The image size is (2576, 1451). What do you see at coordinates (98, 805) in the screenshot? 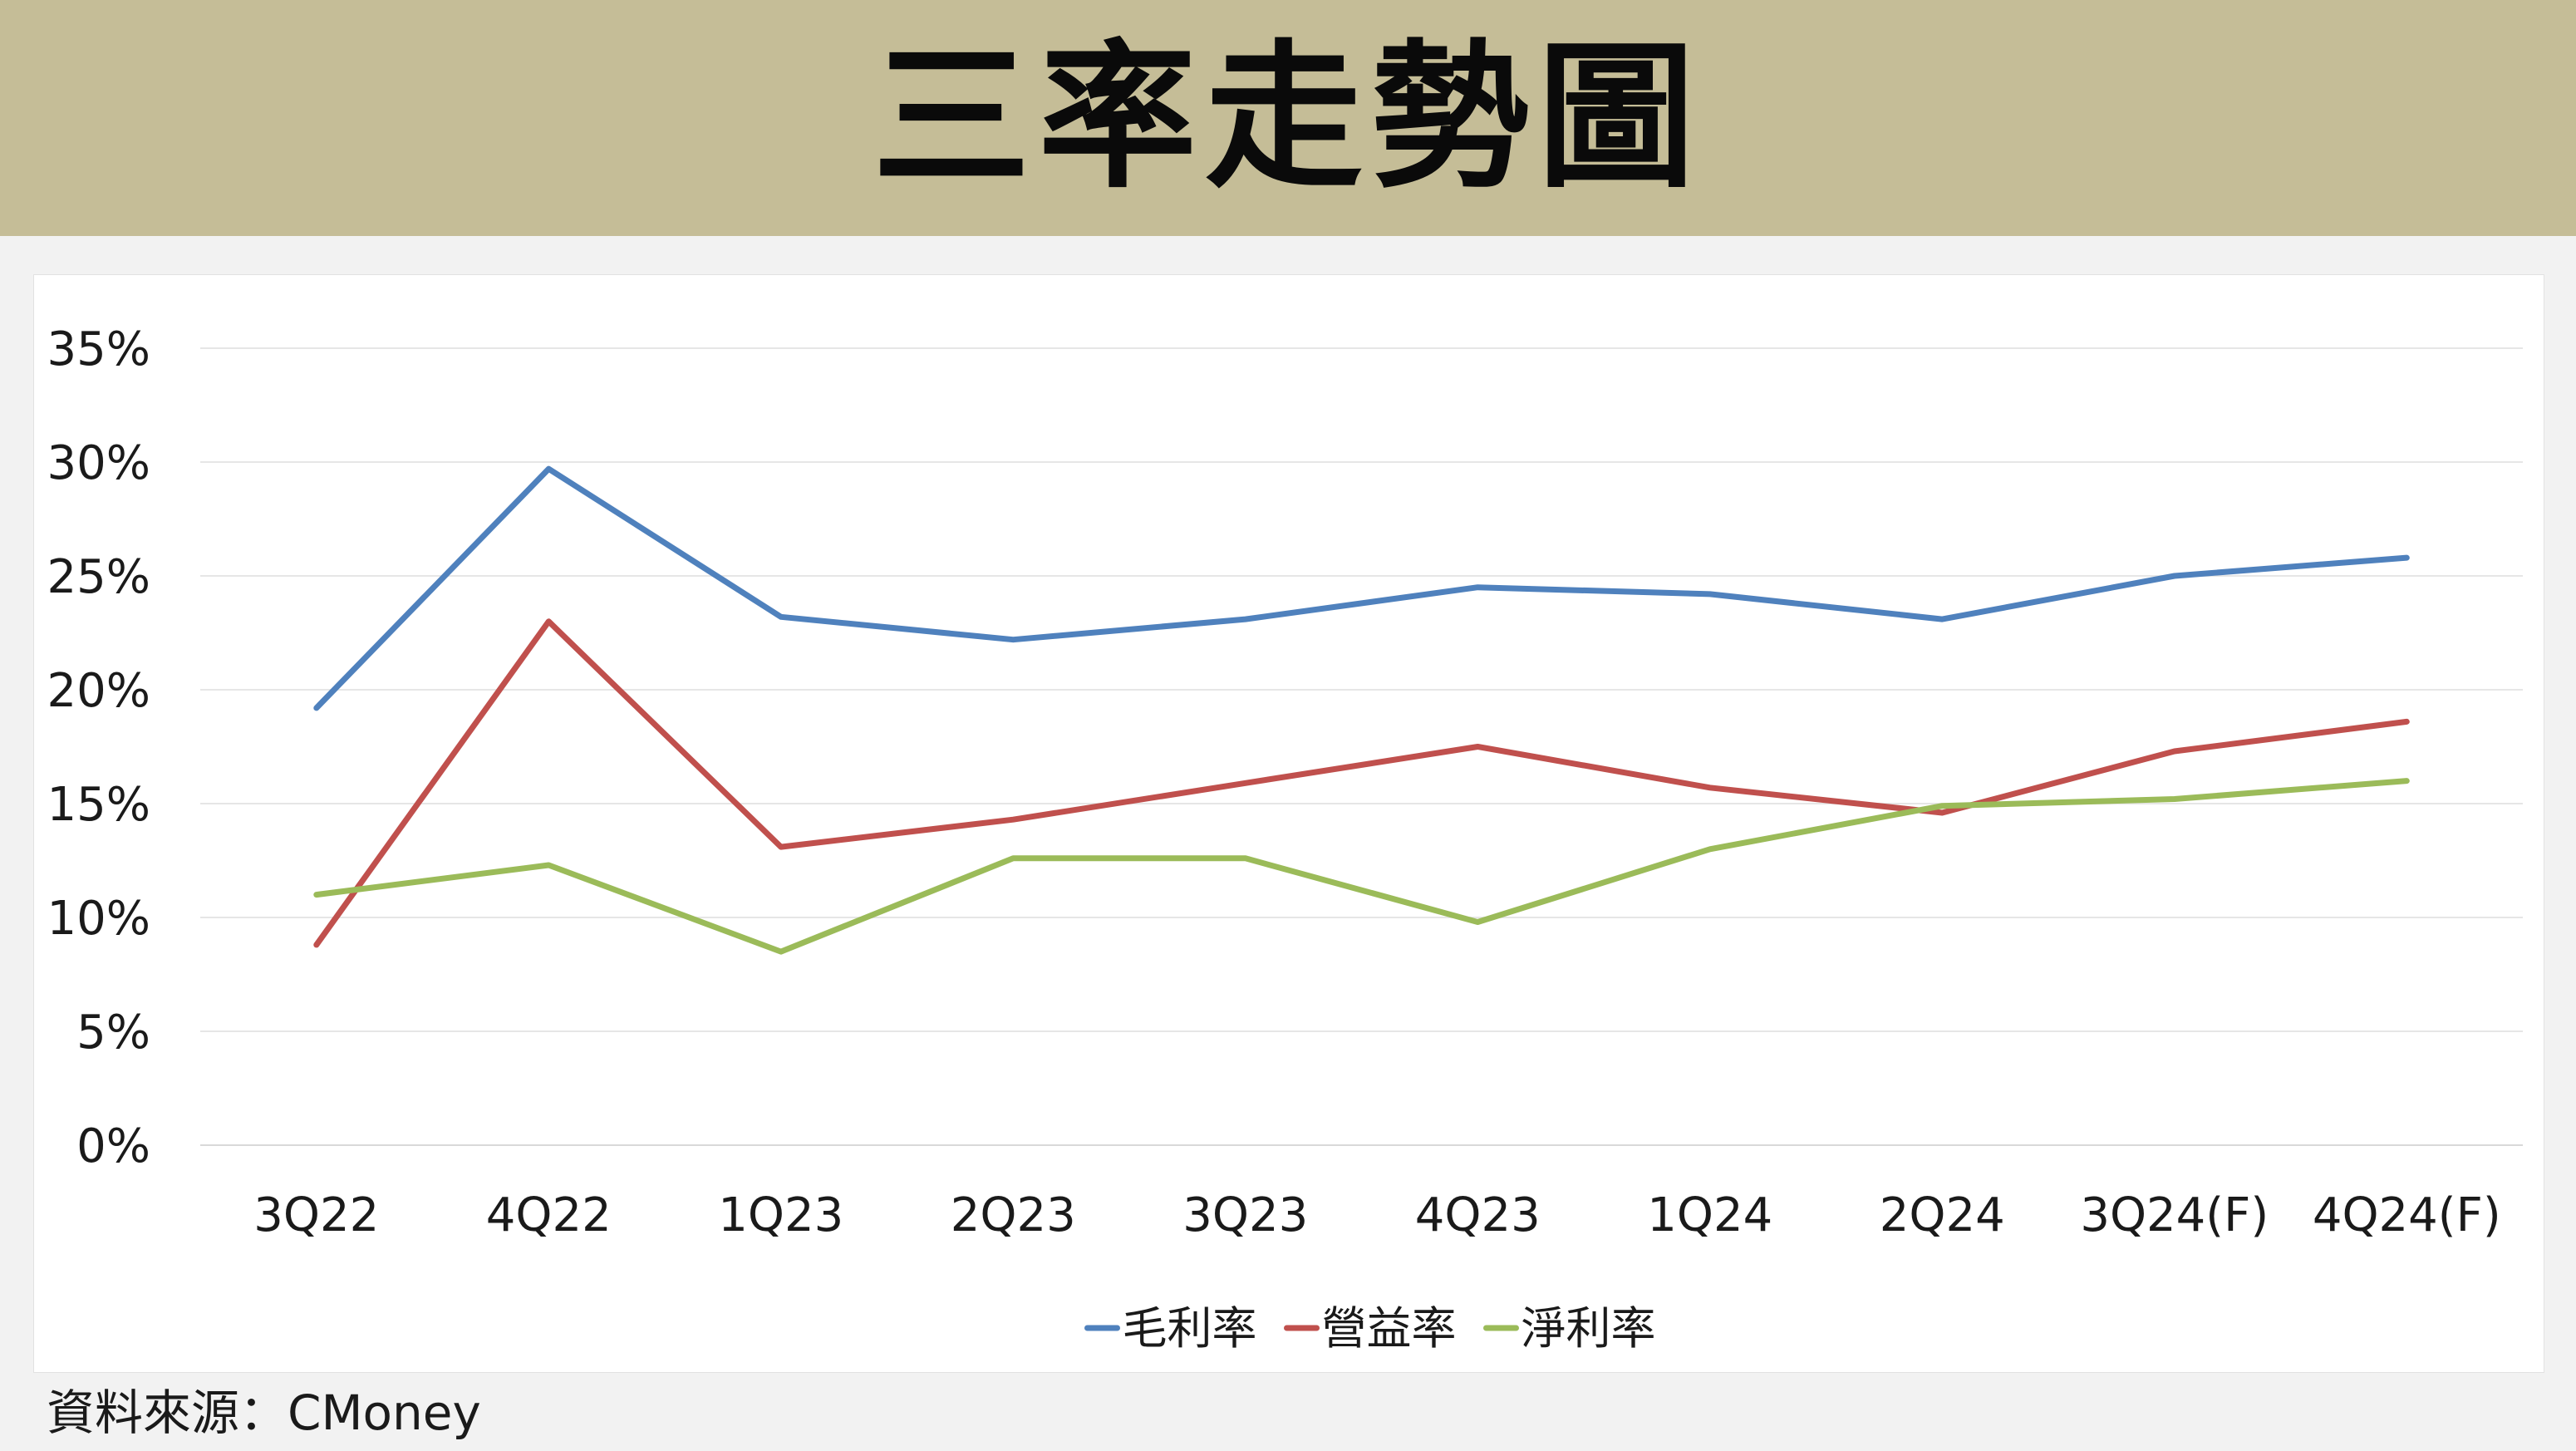
I see `y-tick-label: 15%` at bounding box center [98, 805].